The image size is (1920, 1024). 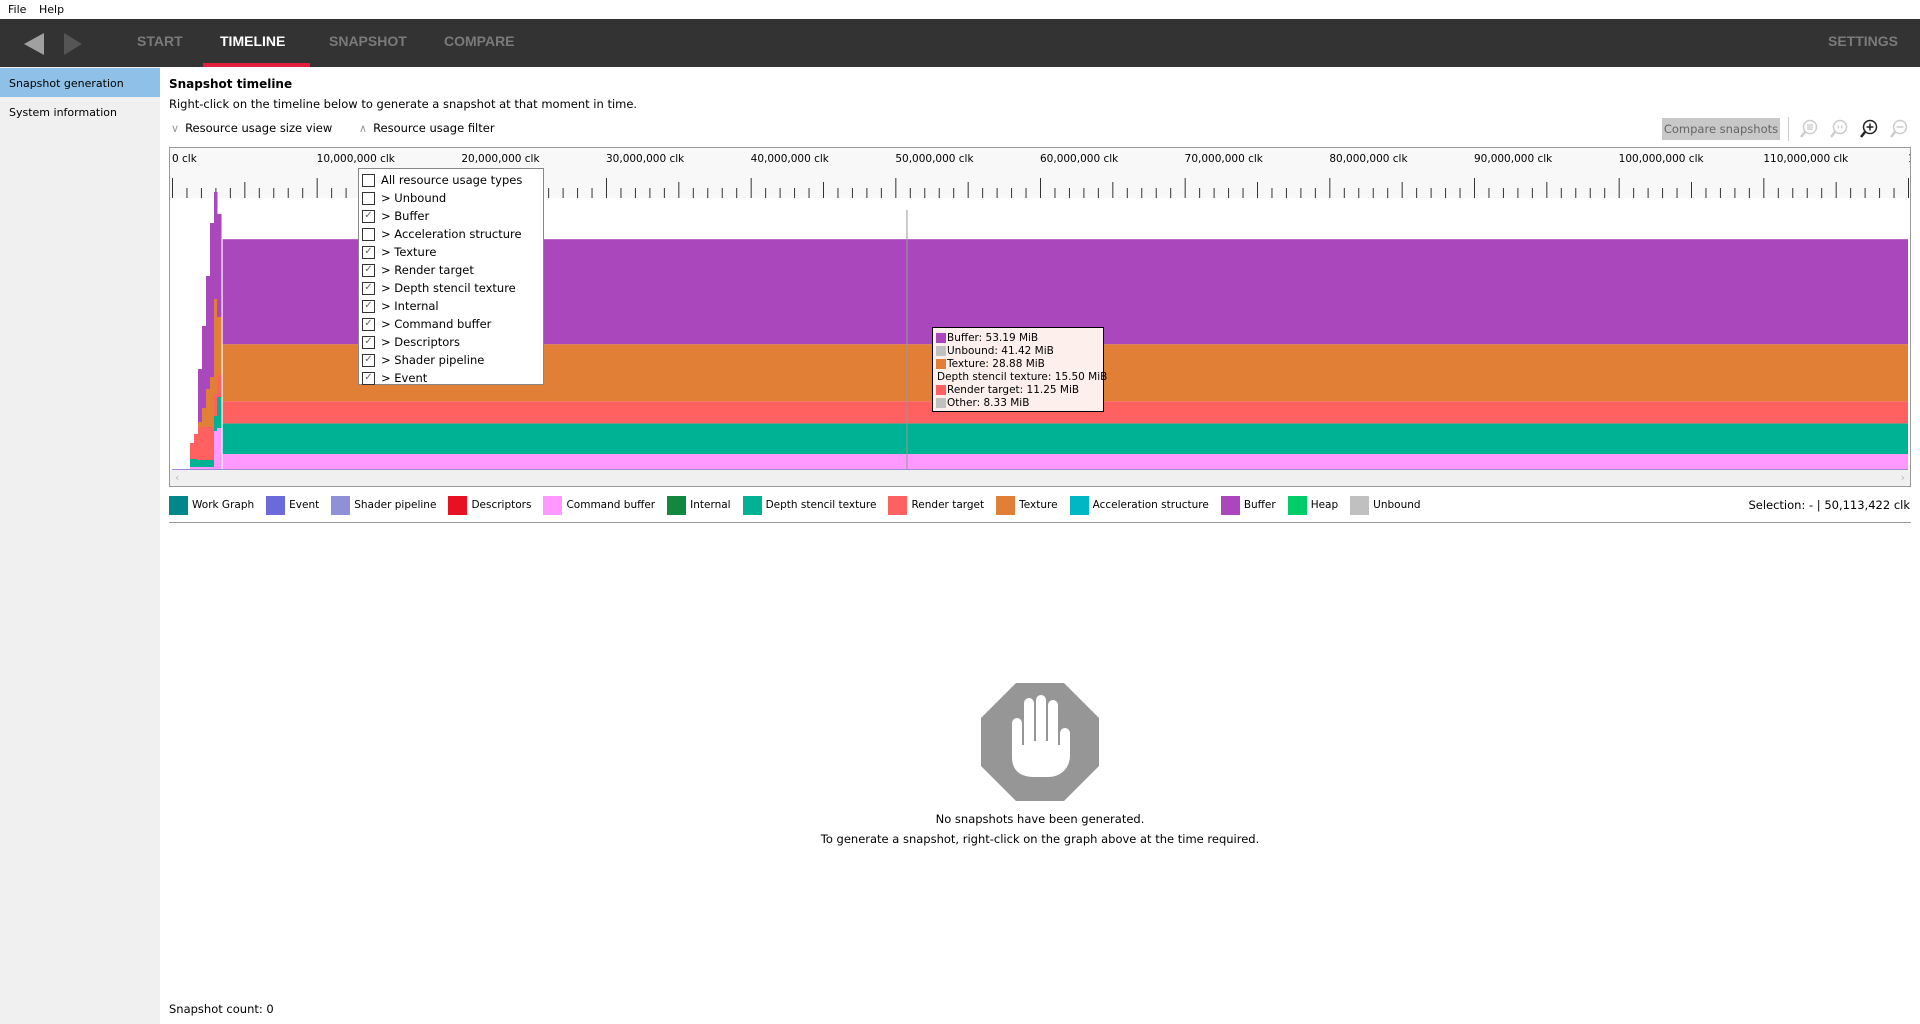 I want to click on empty-state-message: No snapshots have been generated., so click(x=1040, y=819).